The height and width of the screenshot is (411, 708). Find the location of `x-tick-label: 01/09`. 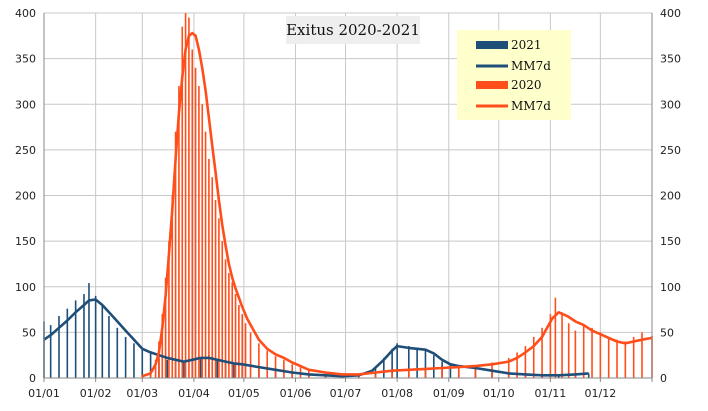

x-tick-label: 01/09 is located at coordinates (449, 393).